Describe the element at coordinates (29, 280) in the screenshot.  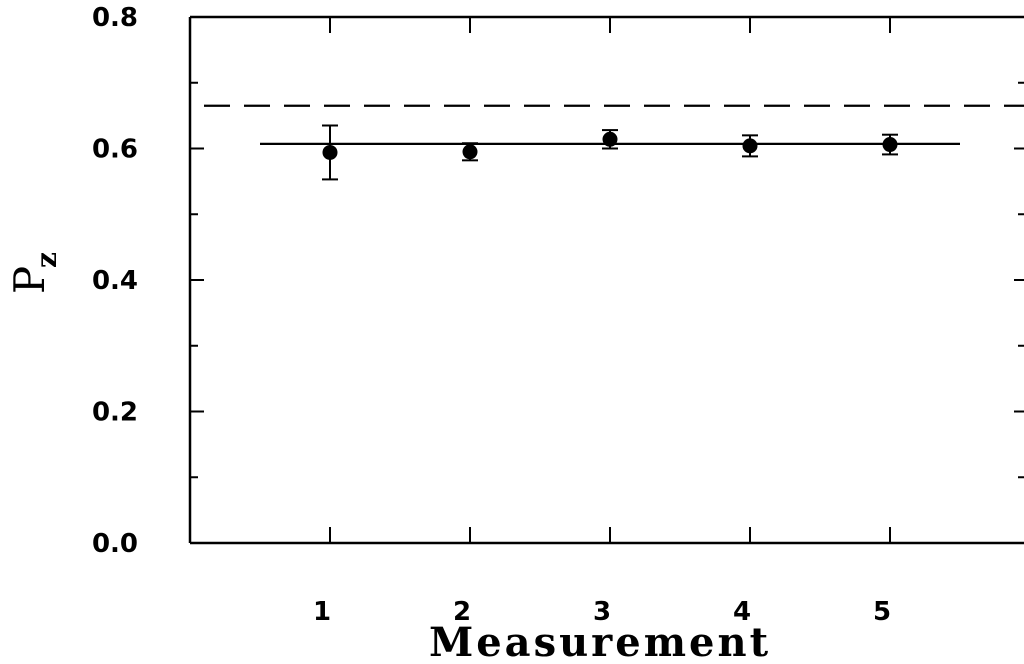
I see `y-axis-title: P` at that location.